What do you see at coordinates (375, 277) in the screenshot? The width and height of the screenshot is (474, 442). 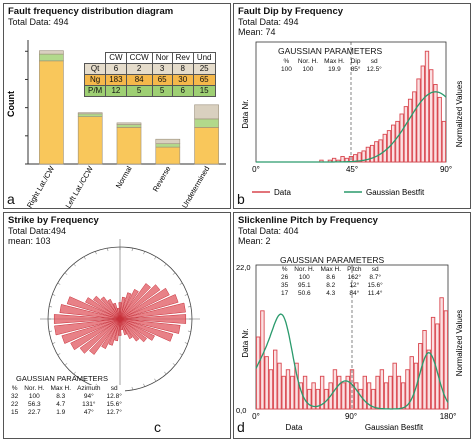 I see `gaussian-cell: 8.7°` at bounding box center [375, 277].